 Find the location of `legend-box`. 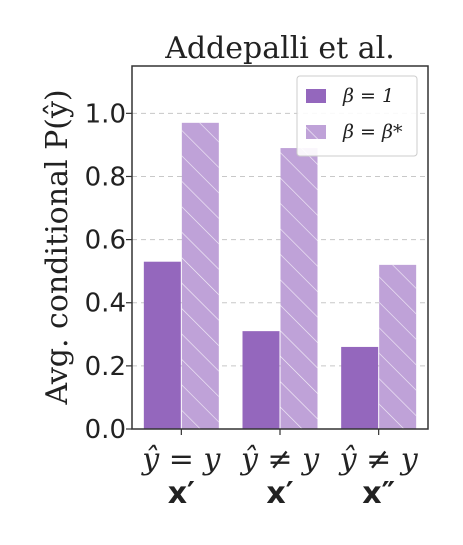

legend-box is located at coordinates (357, 116).